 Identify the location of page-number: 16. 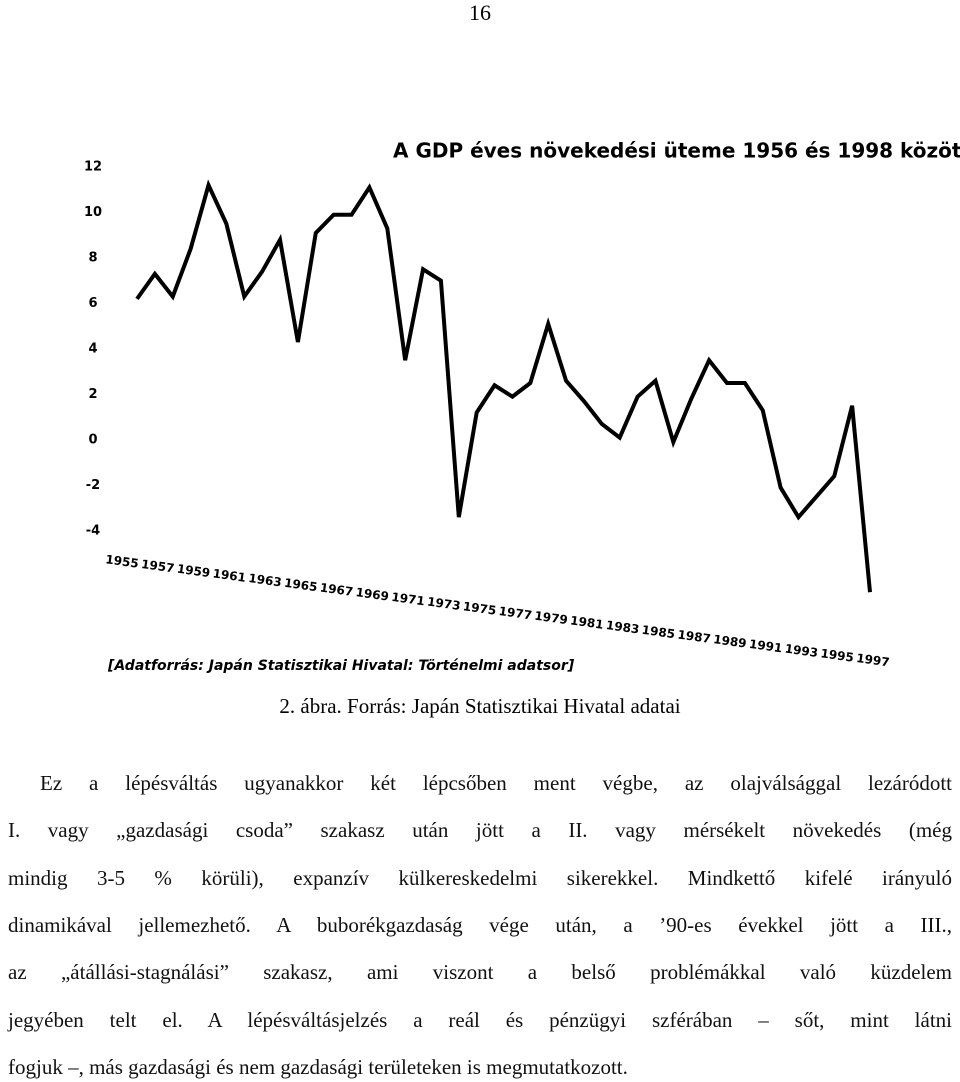
(480, 12).